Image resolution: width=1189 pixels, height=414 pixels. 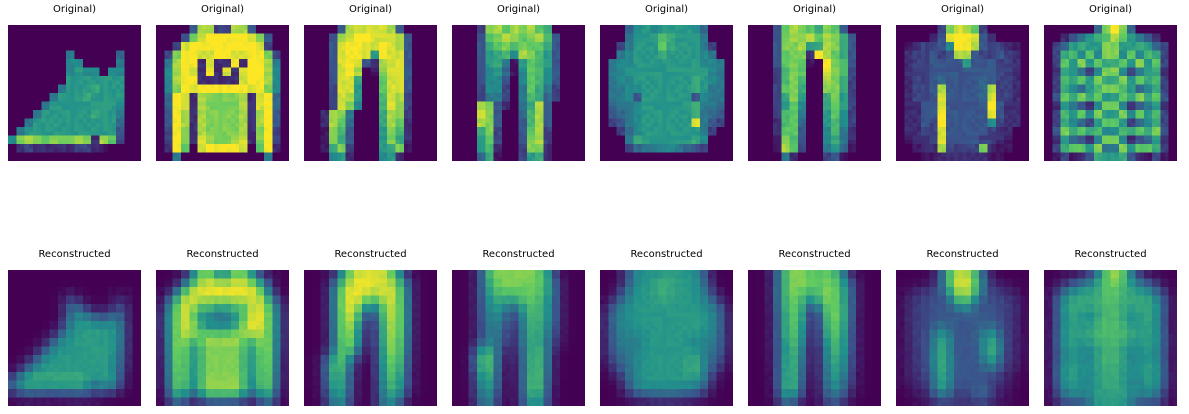 I want to click on jacket-image-reconstructed, so click(x=962, y=338).